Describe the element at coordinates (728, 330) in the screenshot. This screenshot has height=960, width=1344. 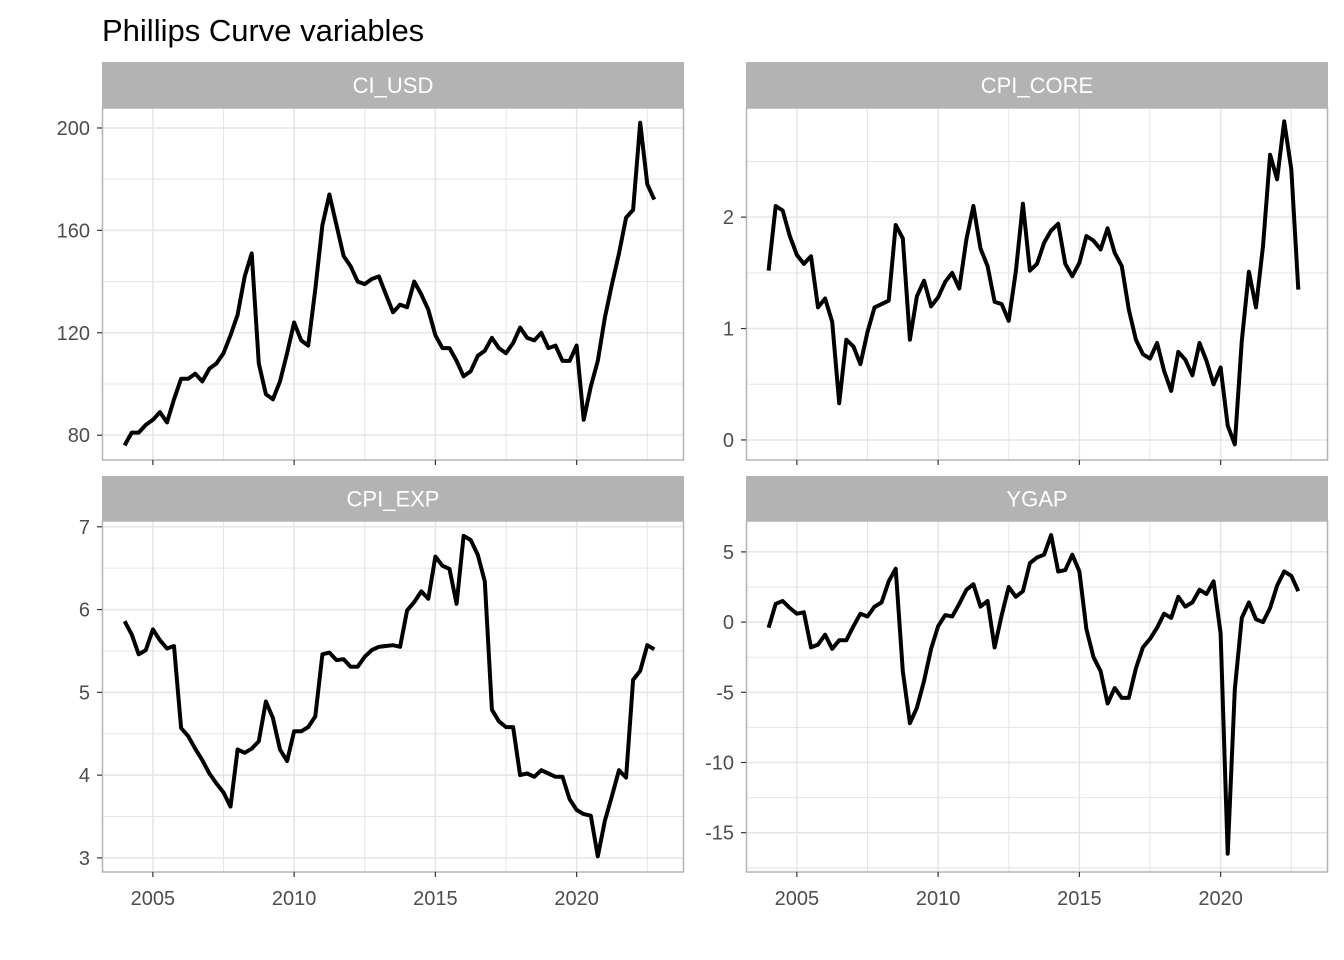
I see `y-tick-label: 1` at that location.